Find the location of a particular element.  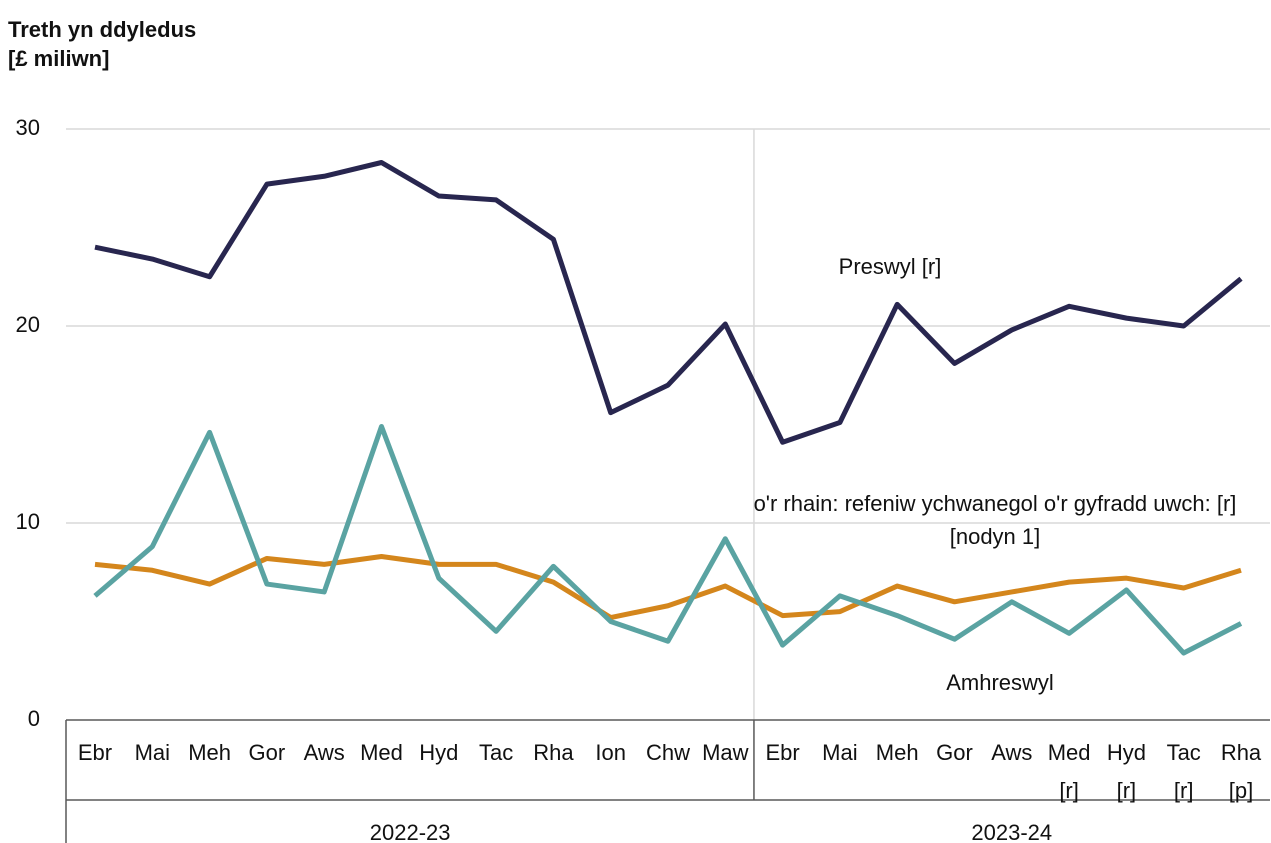

x-tick-label: Tac [r] is located at coordinates (1183, 771).